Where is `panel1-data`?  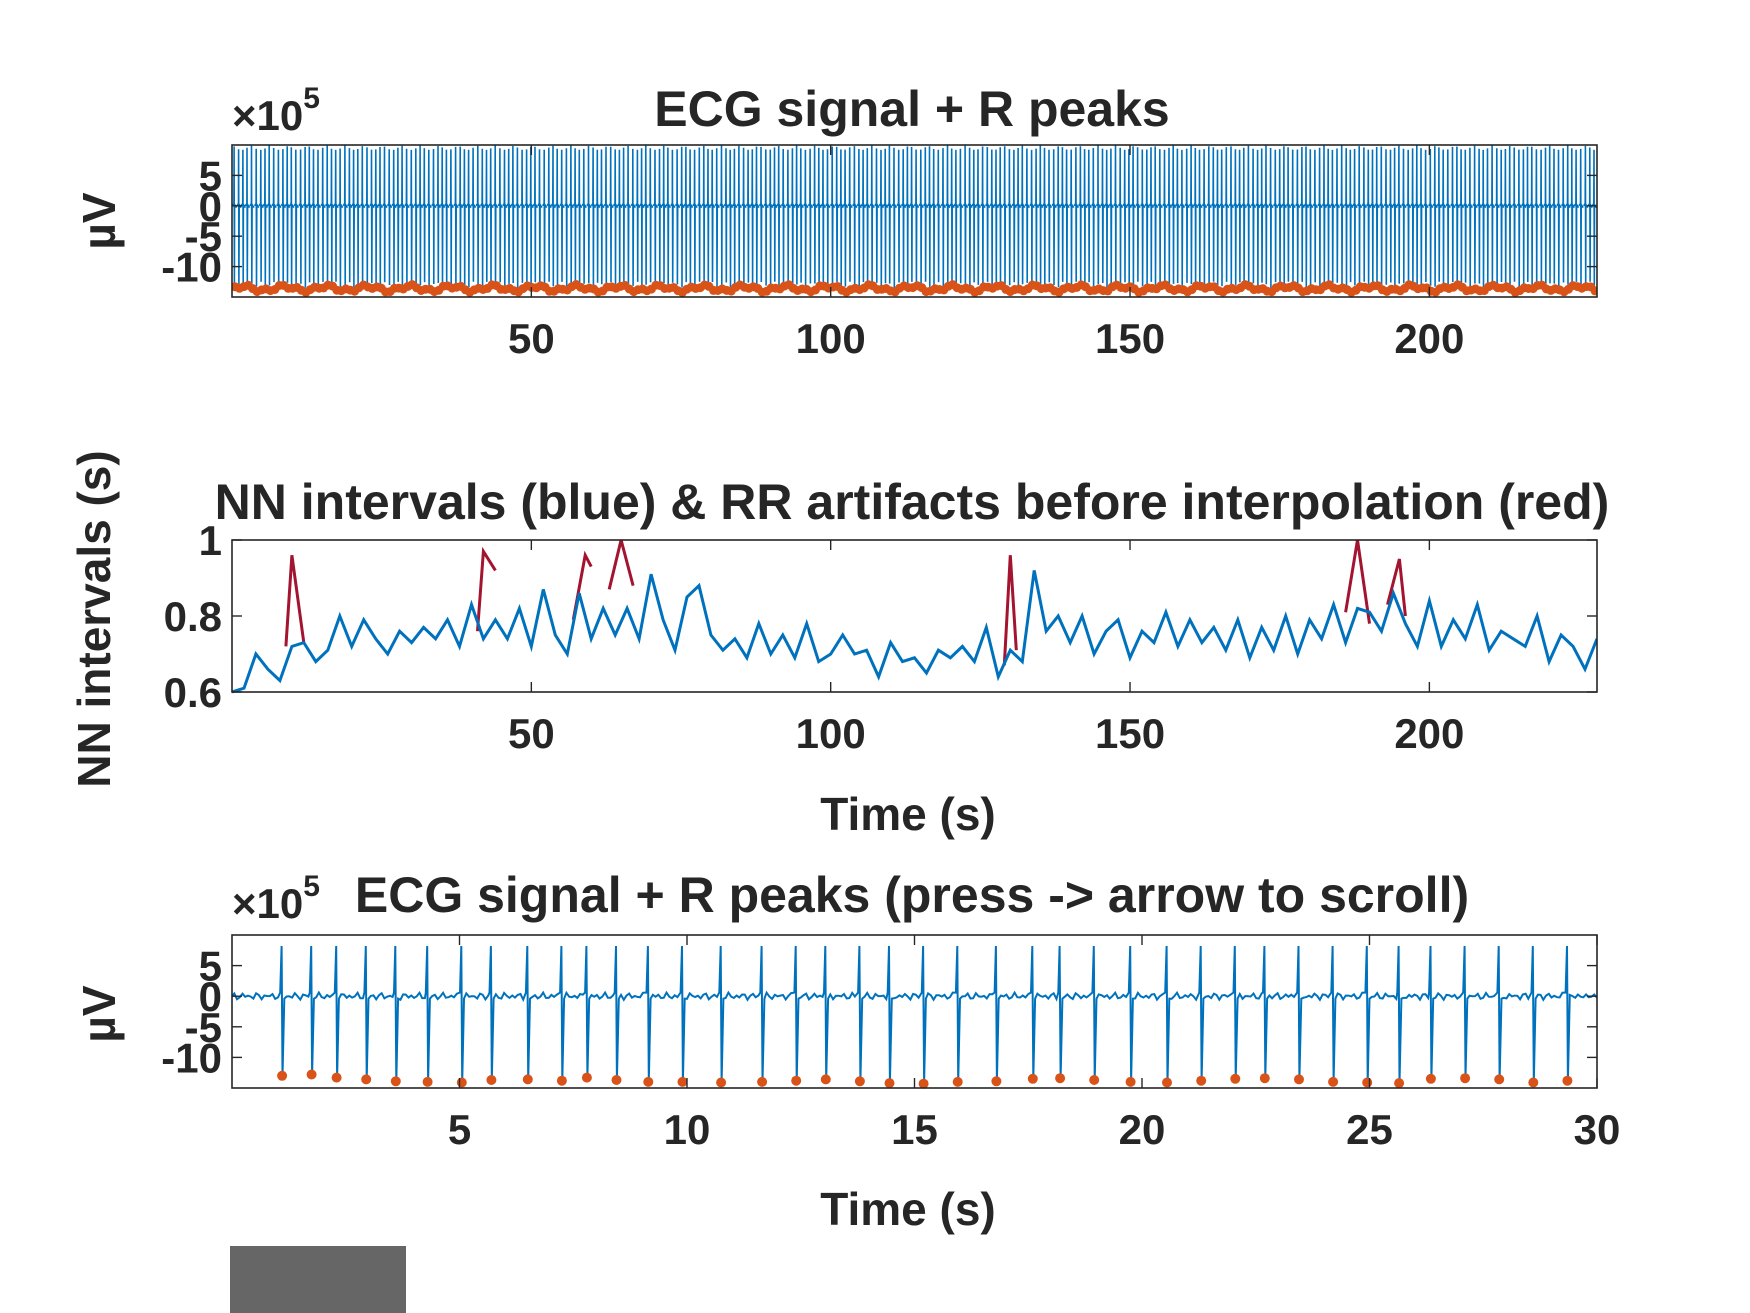
panel1-data is located at coordinates (914, 220).